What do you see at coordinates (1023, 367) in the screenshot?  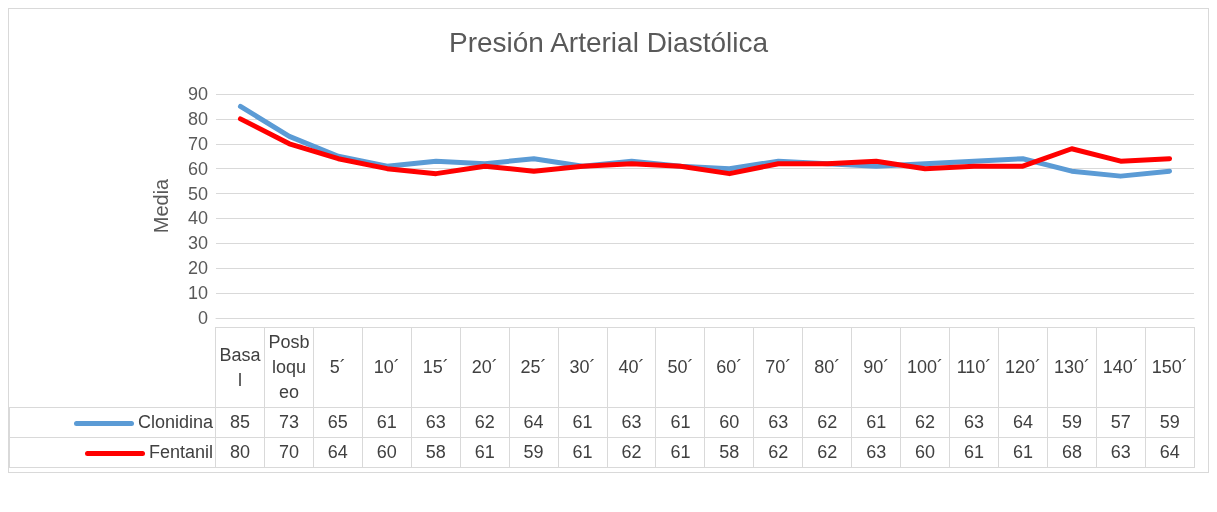 I see `x-tick-label: 120´` at bounding box center [1023, 367].